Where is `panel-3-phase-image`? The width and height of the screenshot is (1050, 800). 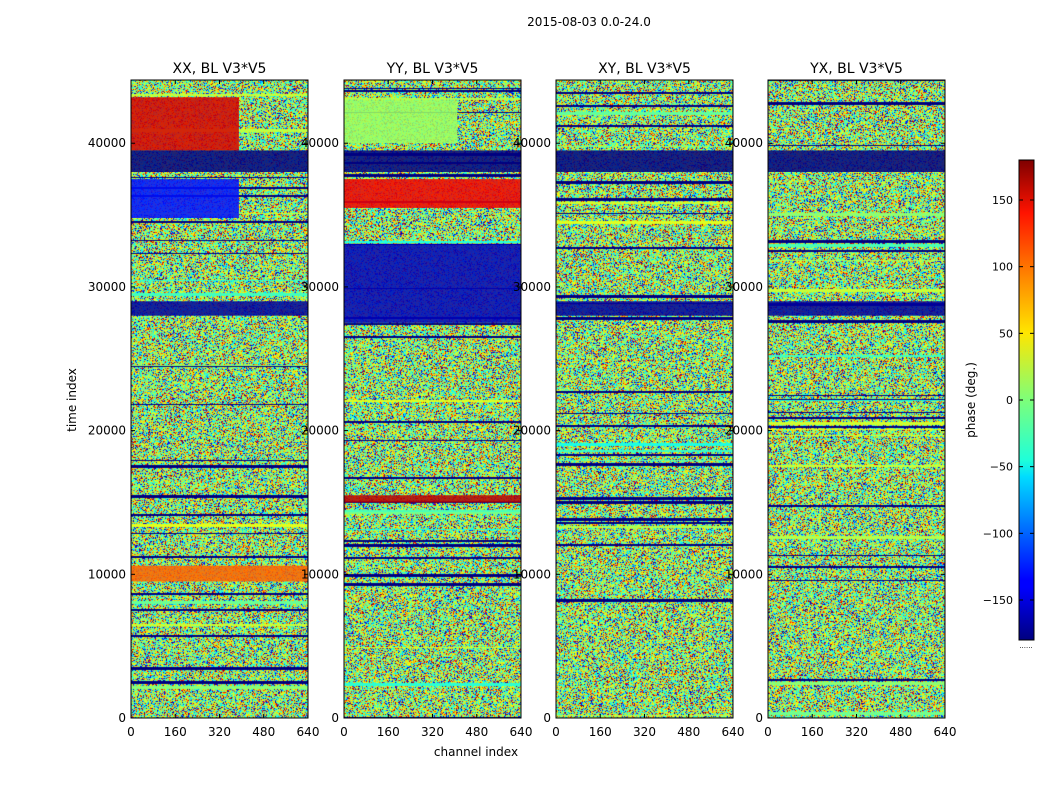 panel-3-phase-image is located at coordinates (644, 399).